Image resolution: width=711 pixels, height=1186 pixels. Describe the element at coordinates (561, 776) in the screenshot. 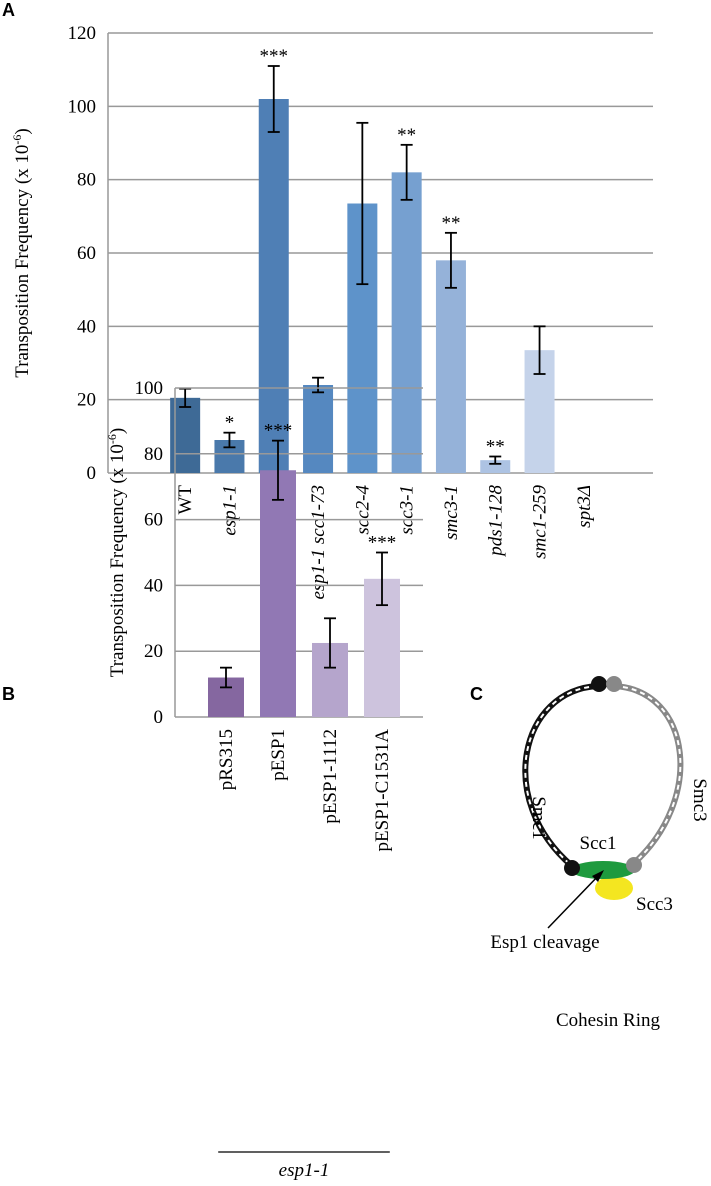

I see `smc1-twist` at that location.